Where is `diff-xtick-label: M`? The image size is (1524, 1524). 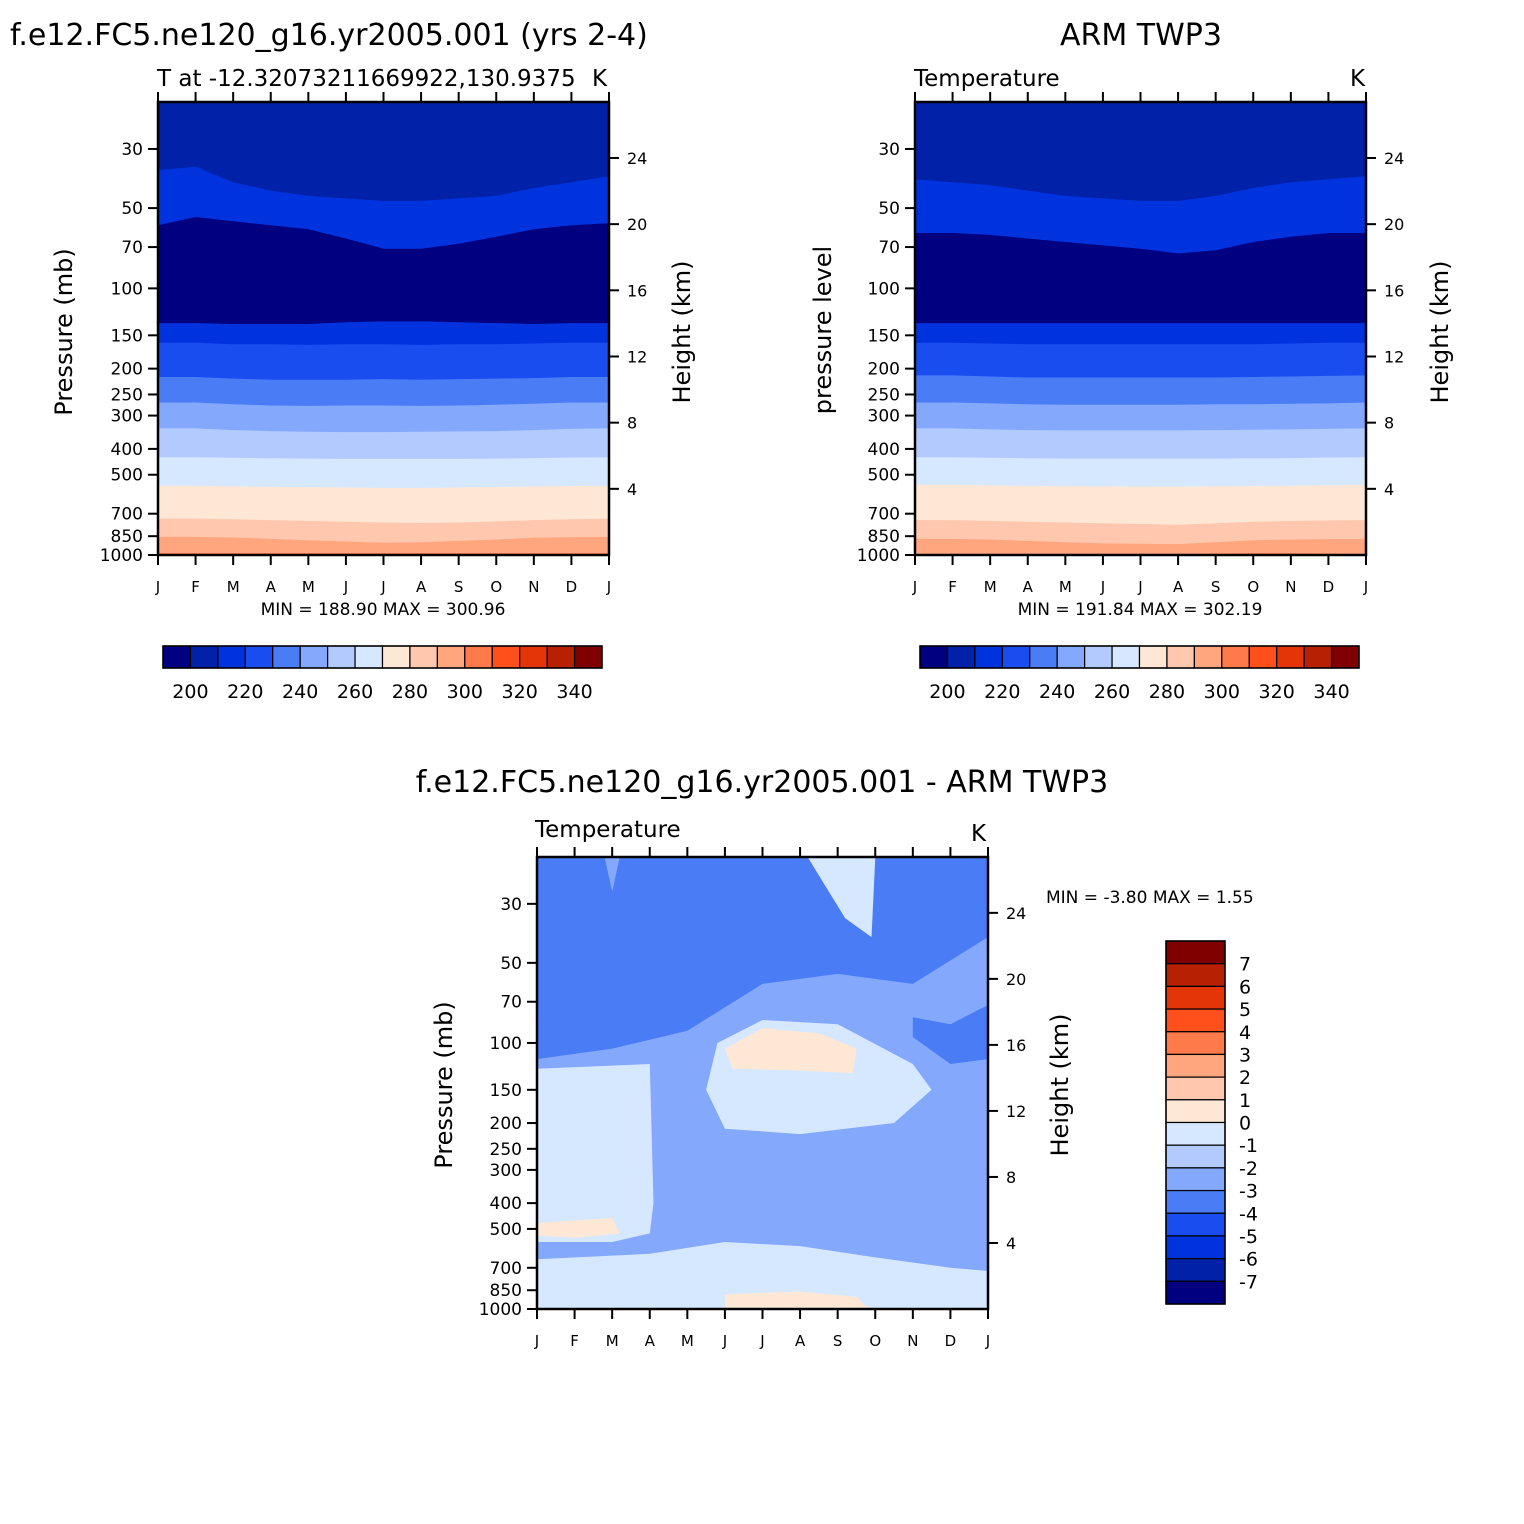 diff-xtick-label: M is located at coordinates (687, 1341).